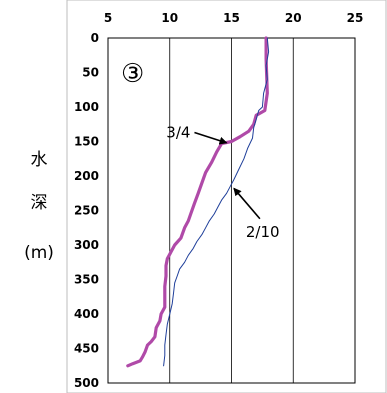  What do you see at coordinates (86, 280) in the screenshot?
I see `y-tick-label: 350` at bounding box center [86, 280].